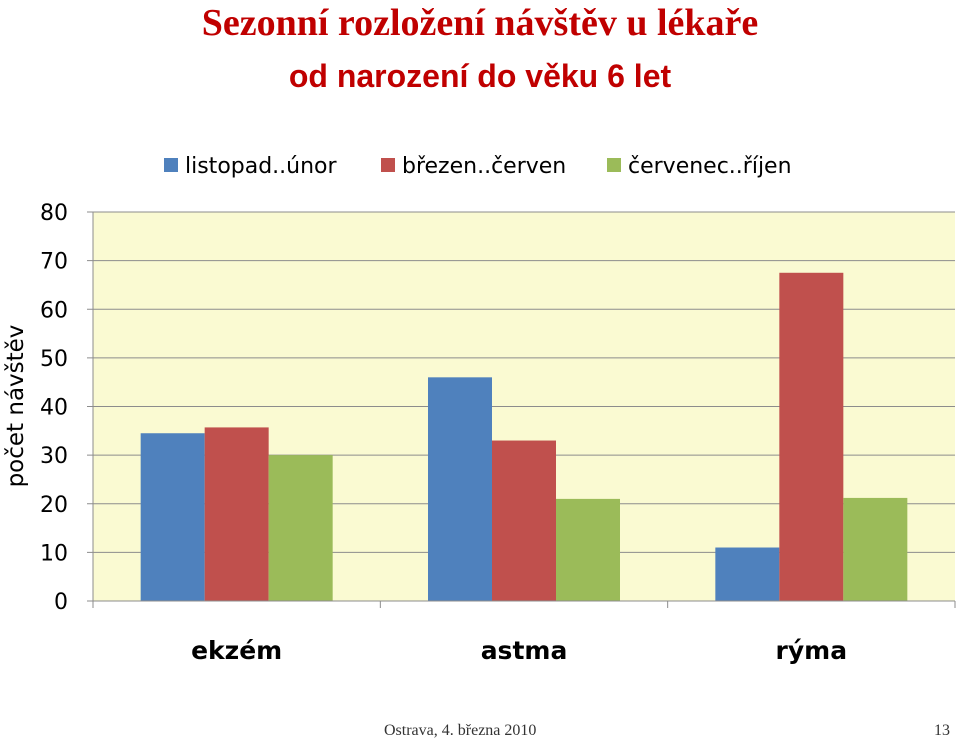 The height and width of the screenshot is (745, 960). Describe the element at coordinates (54, 505) in the screenshot. I see `y-tick-label: 20` at that location.